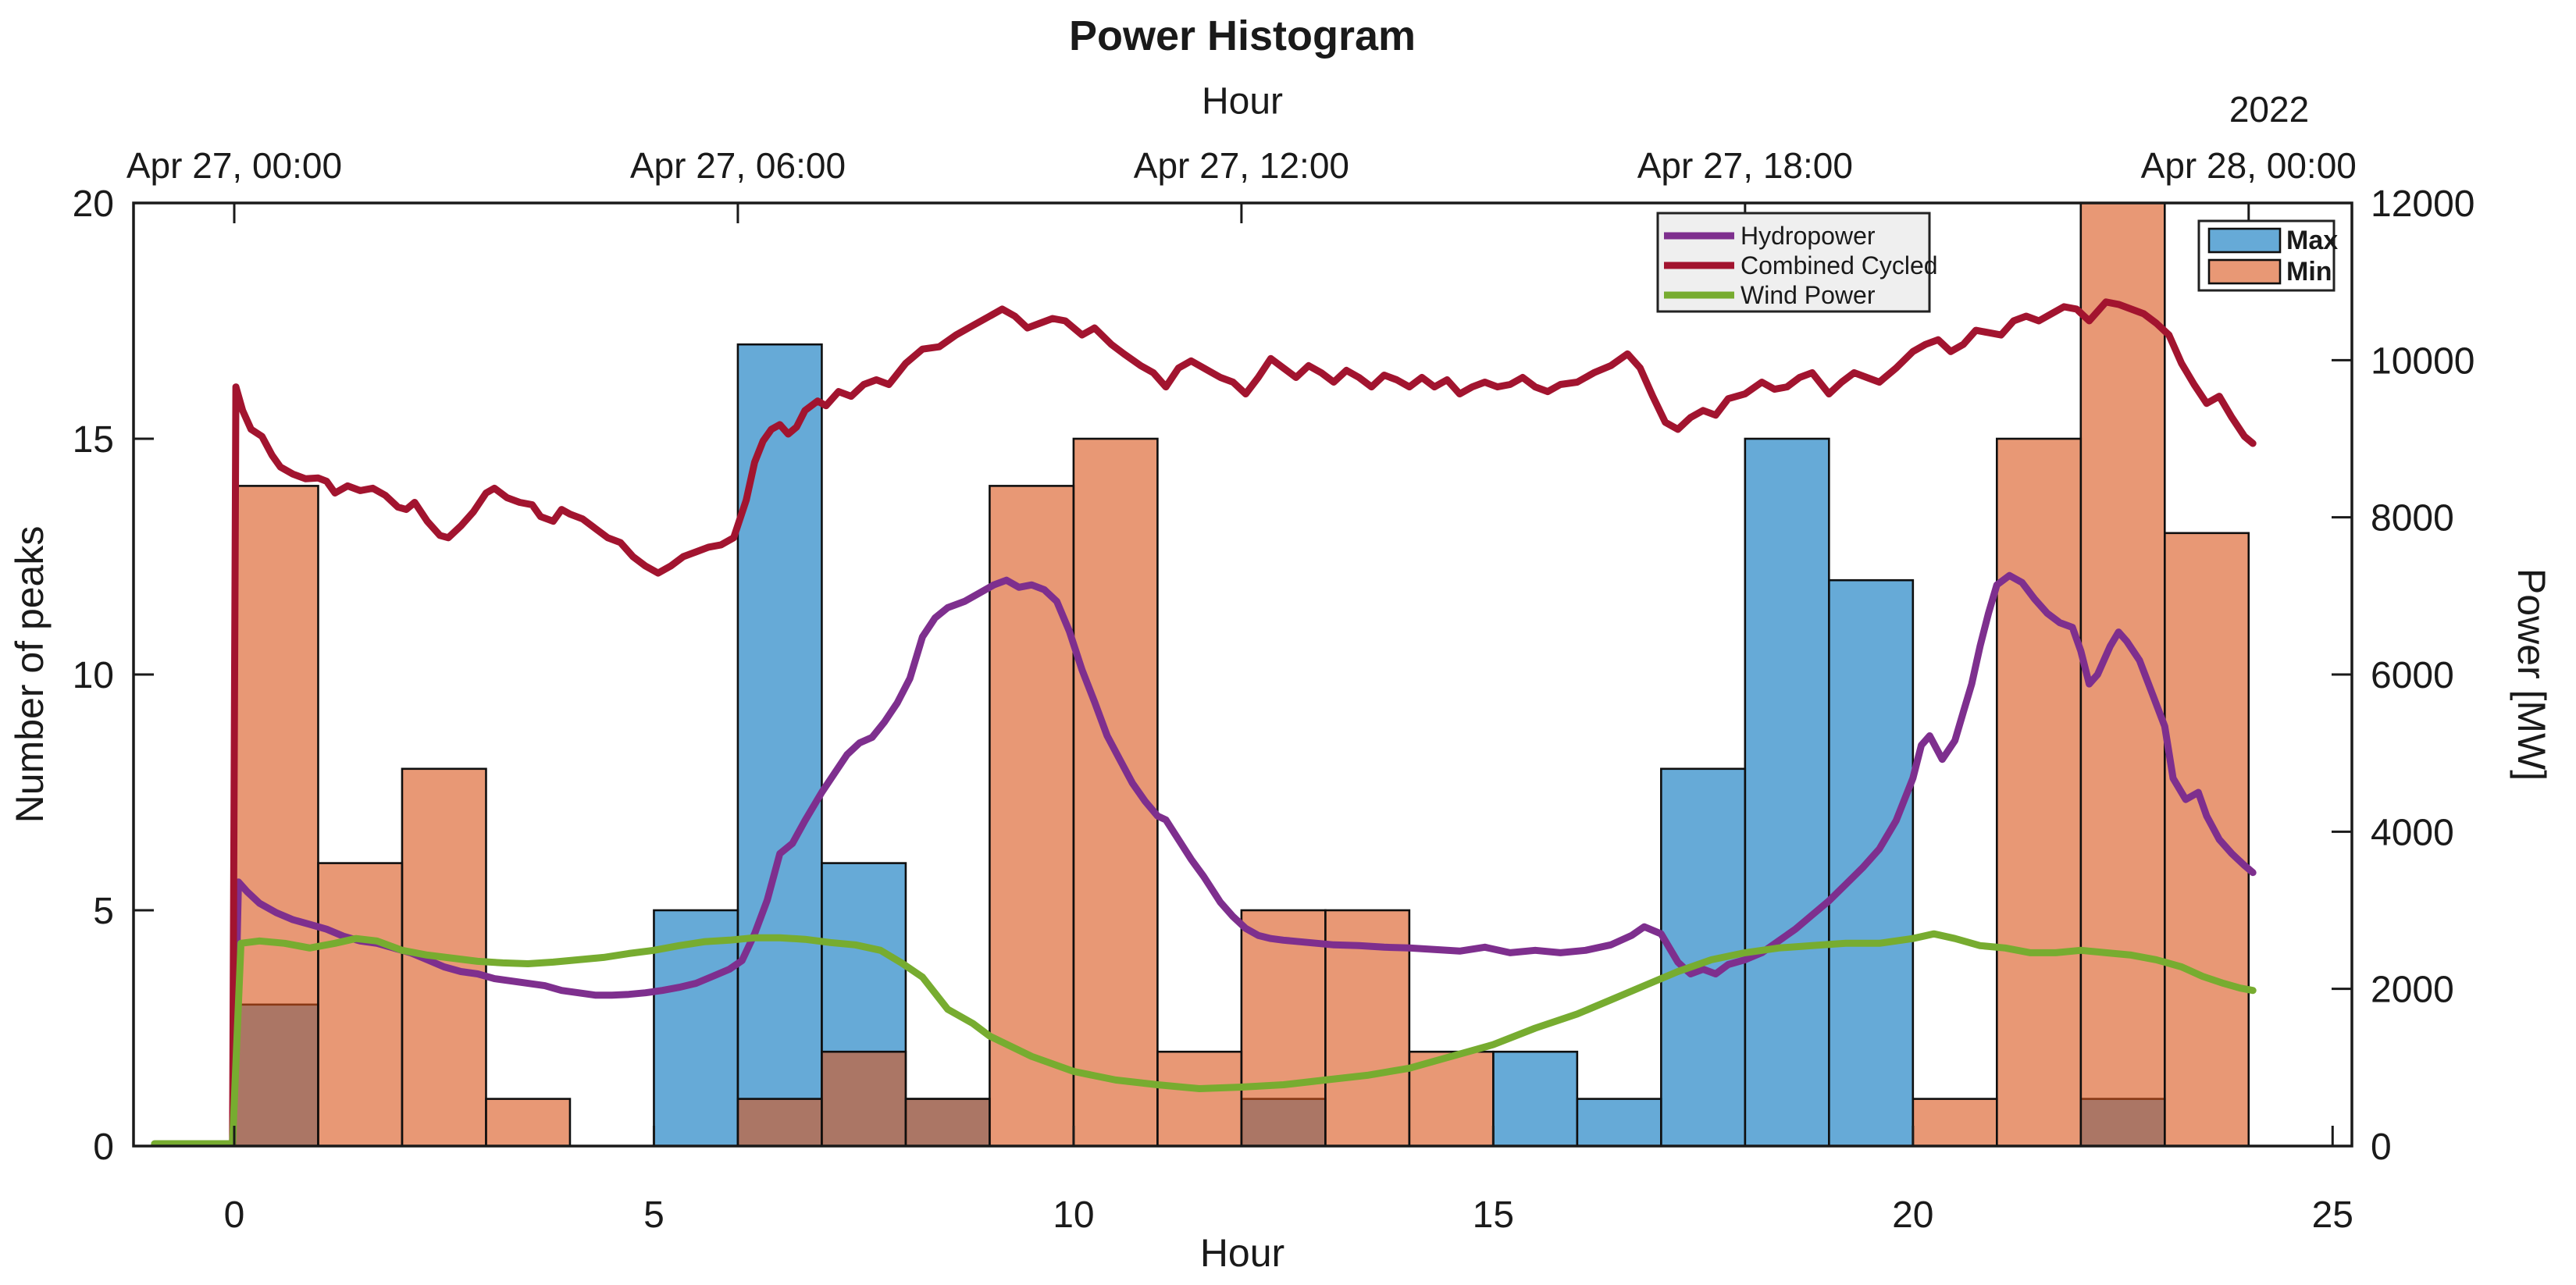  Describe the element at coordinates (2244, 240) in the screenshot. I see `legend-bar-swatch-max` at that location.